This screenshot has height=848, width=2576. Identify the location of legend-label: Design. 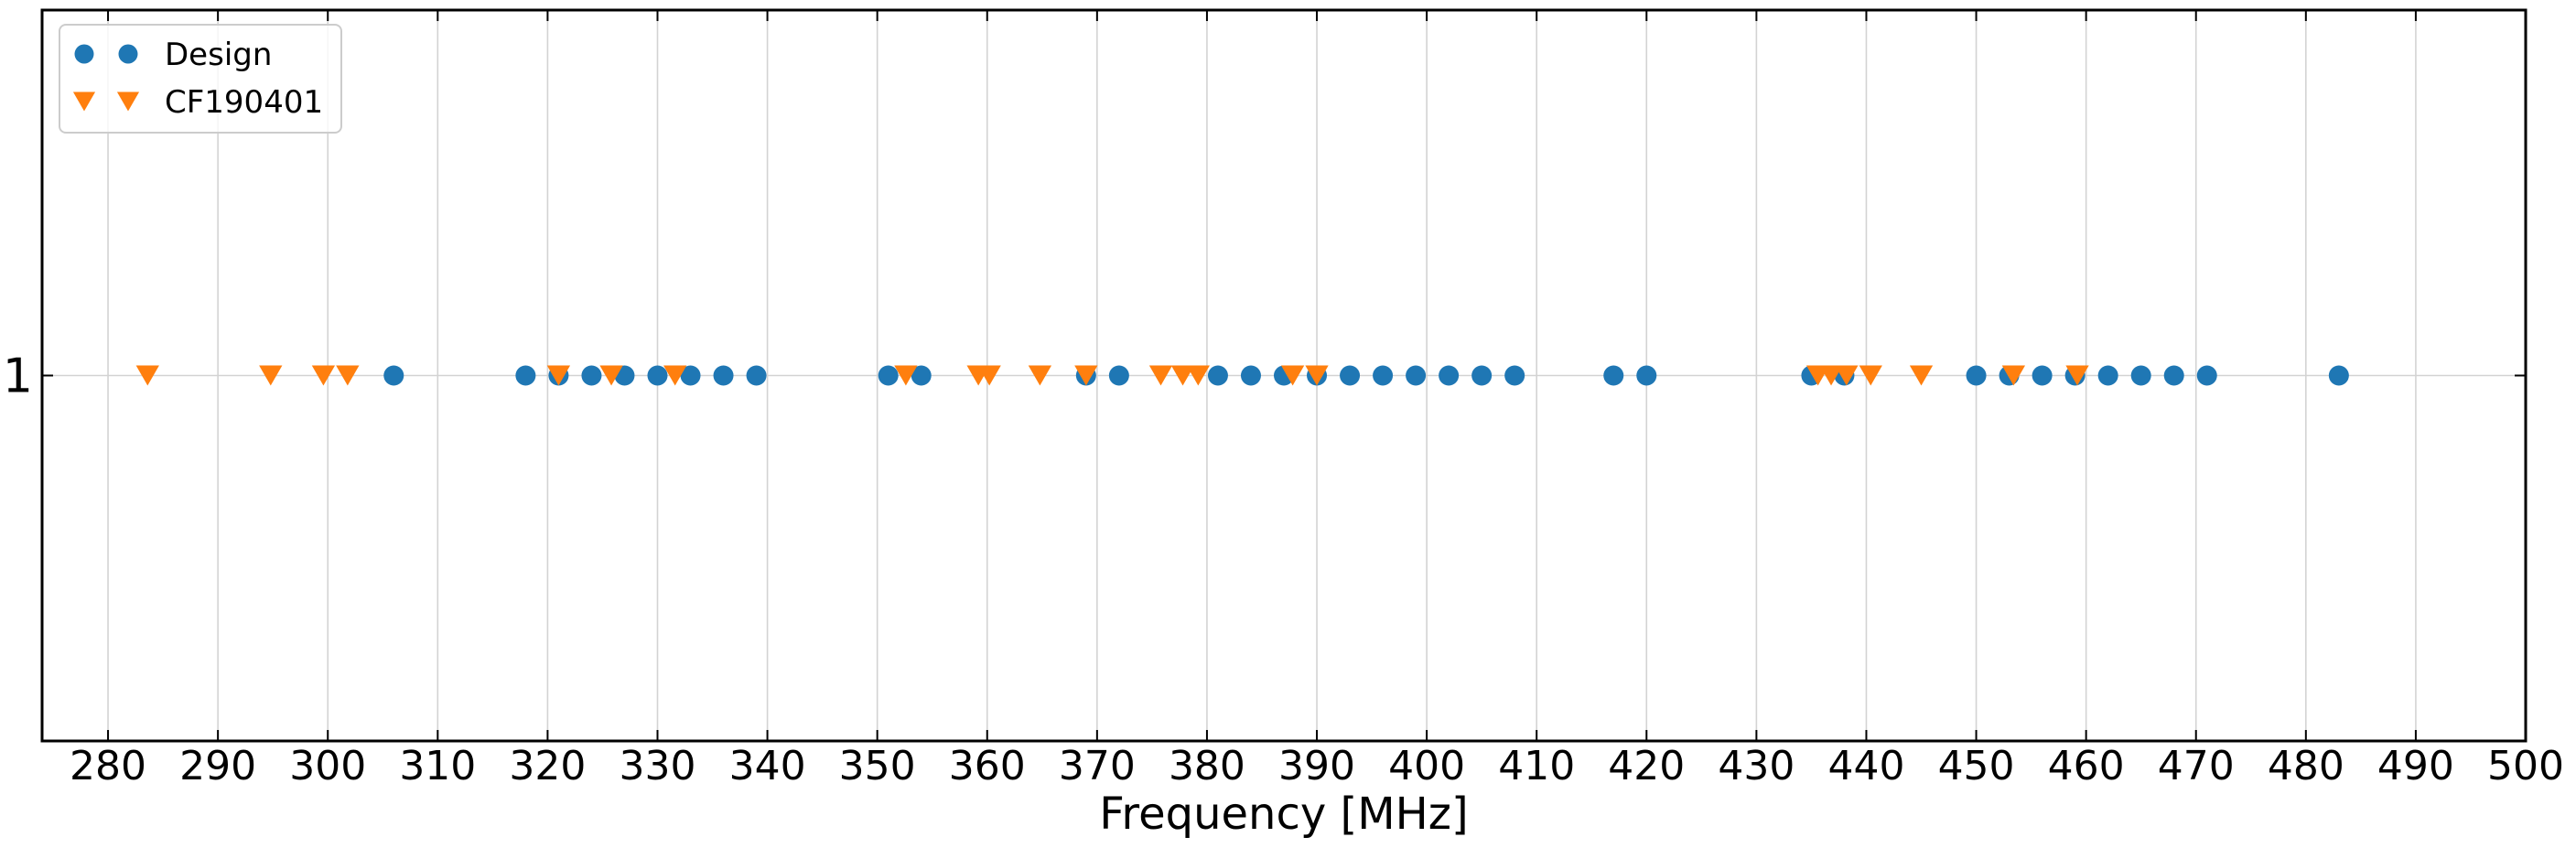
(218, 55).